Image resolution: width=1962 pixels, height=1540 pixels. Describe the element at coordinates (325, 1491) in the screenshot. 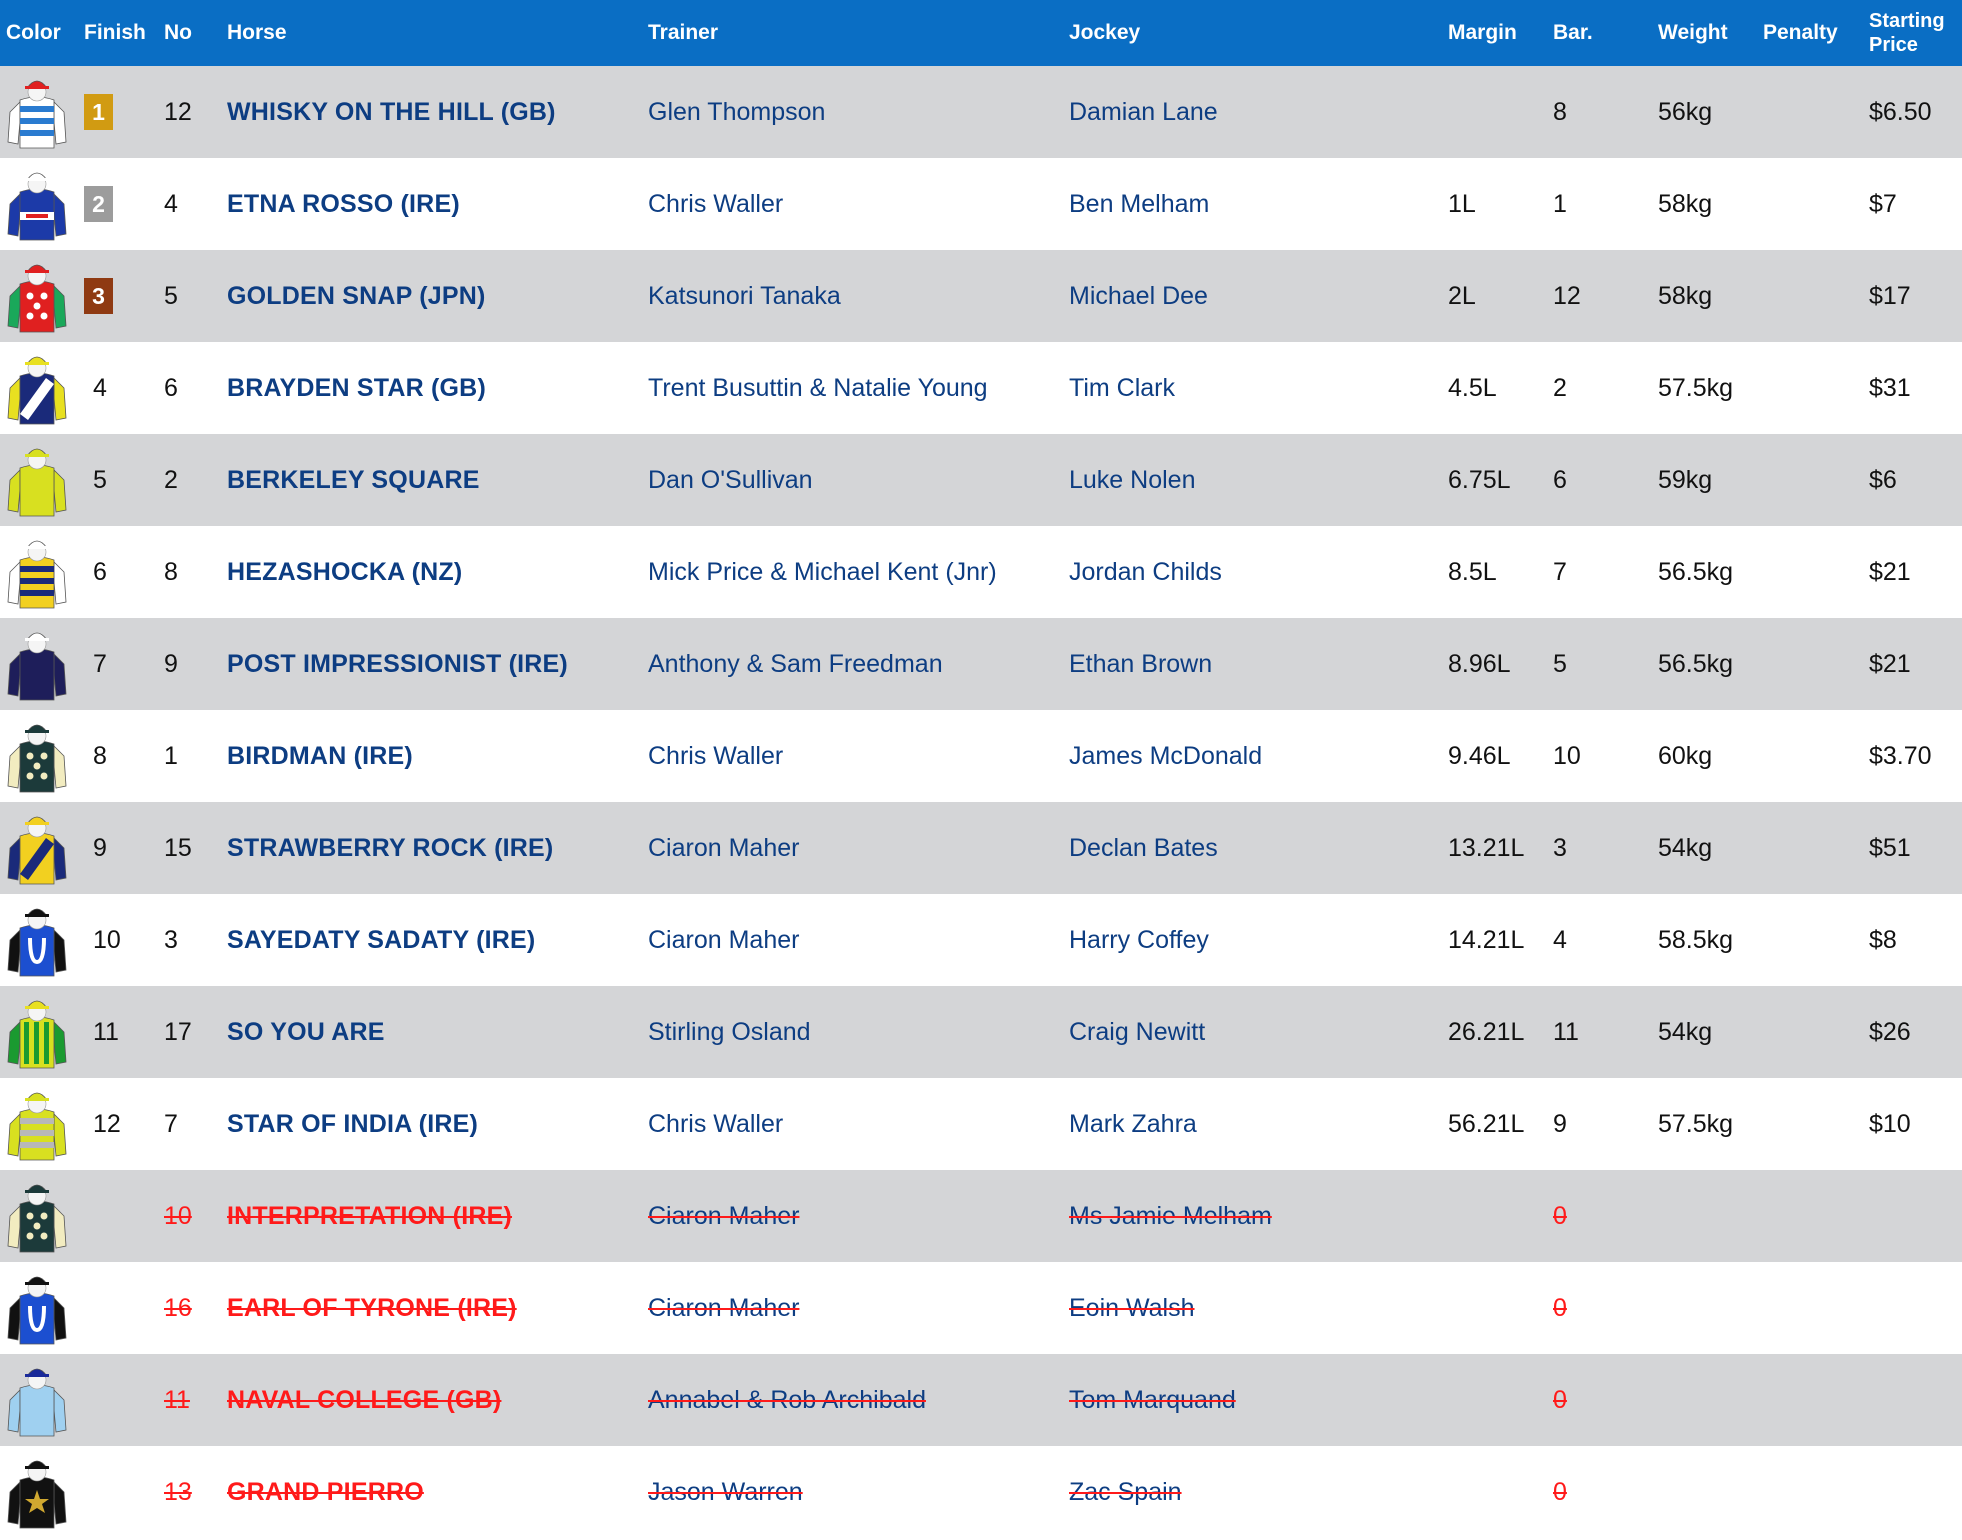

I see `horse-name-link-text: GRAND PIERRO` at that location.